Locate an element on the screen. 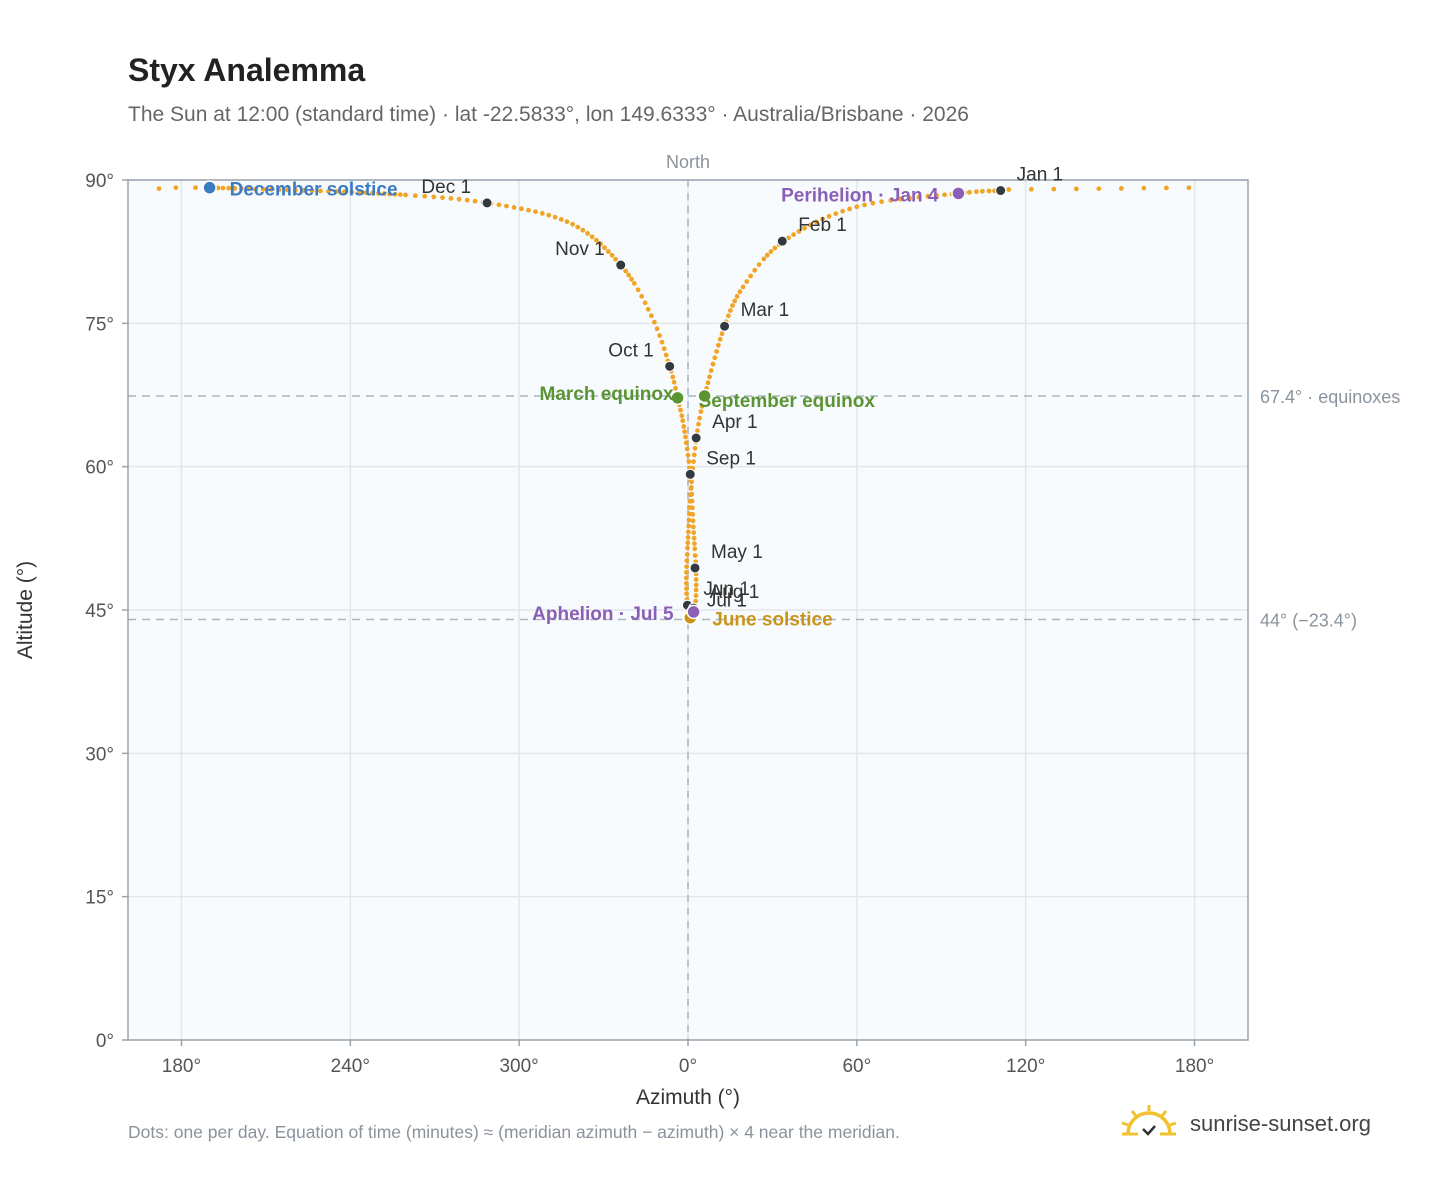 This screenshot has width=1448, height=1188. brand: sunrise-sunset.org is located at coordinates (1245, 1124).